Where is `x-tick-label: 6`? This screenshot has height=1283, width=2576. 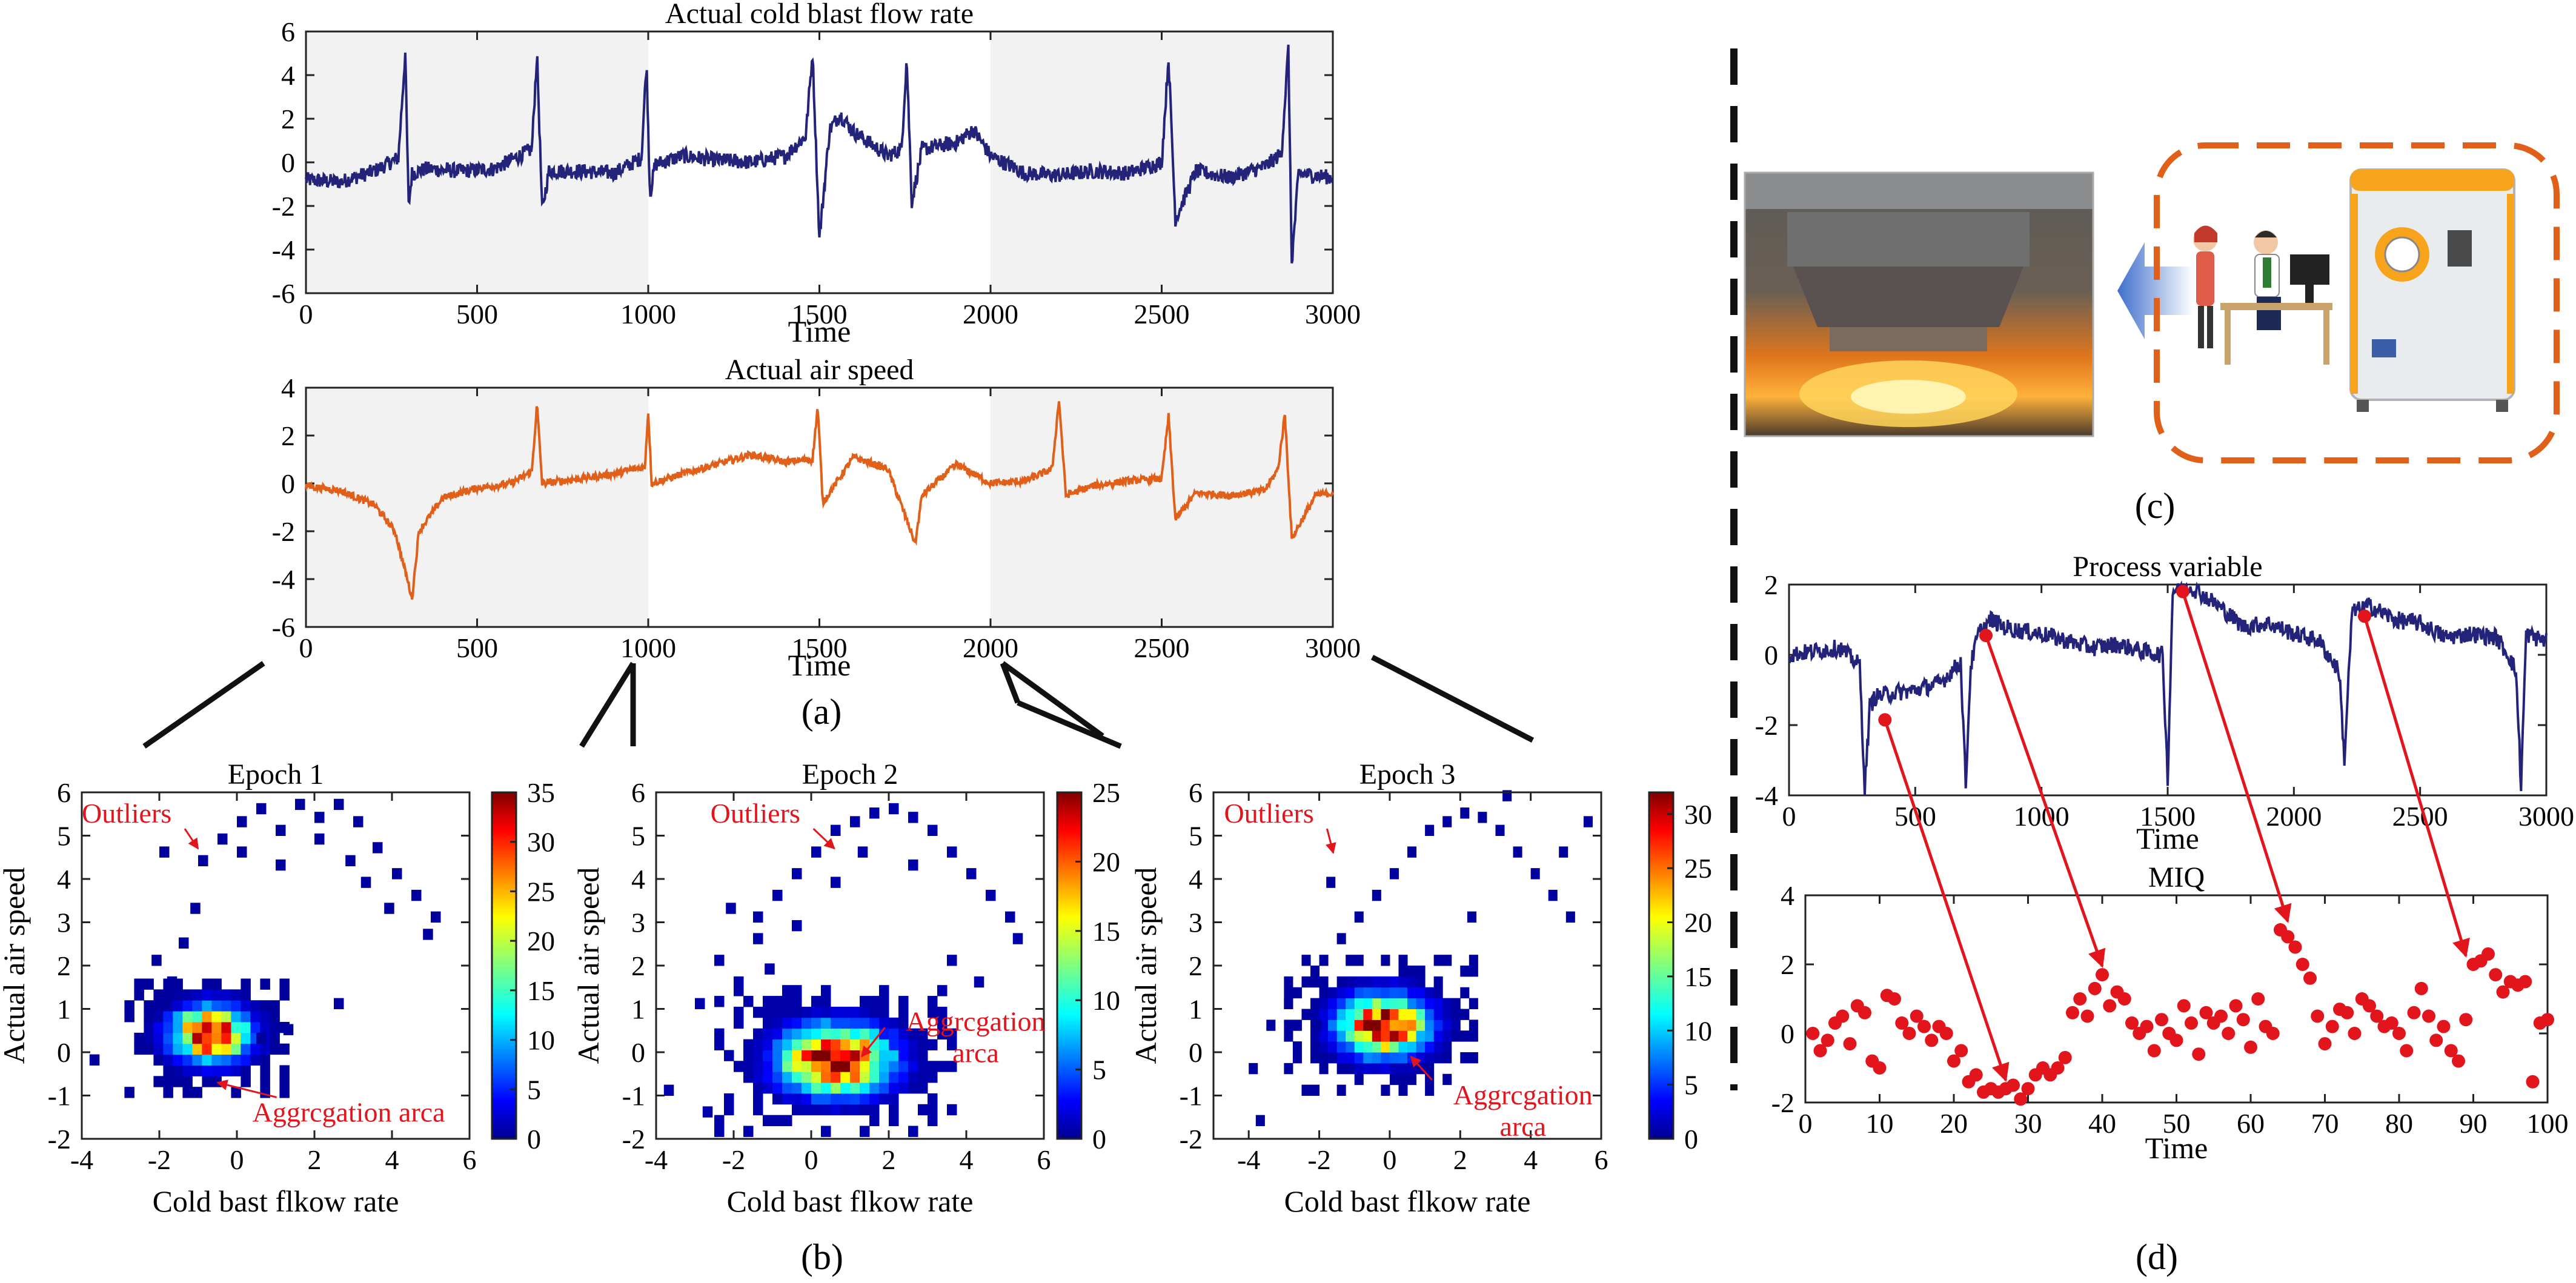 x-tick-label: 6 is located at coordinates (470, 1159).